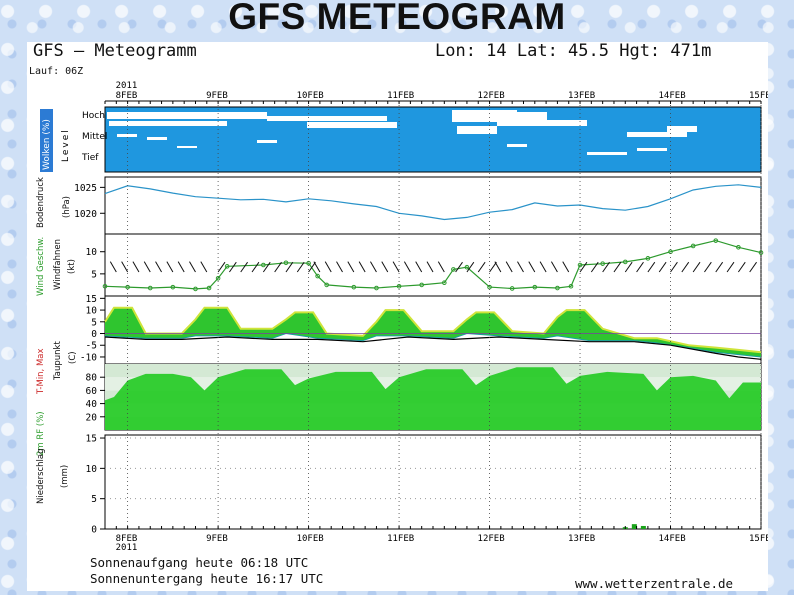 The image size is (794, 595). What do you see at coordinates (92, 311) in the screenshot?
I see `temperature-tick-label: 10` at bounding box center [92, 311].